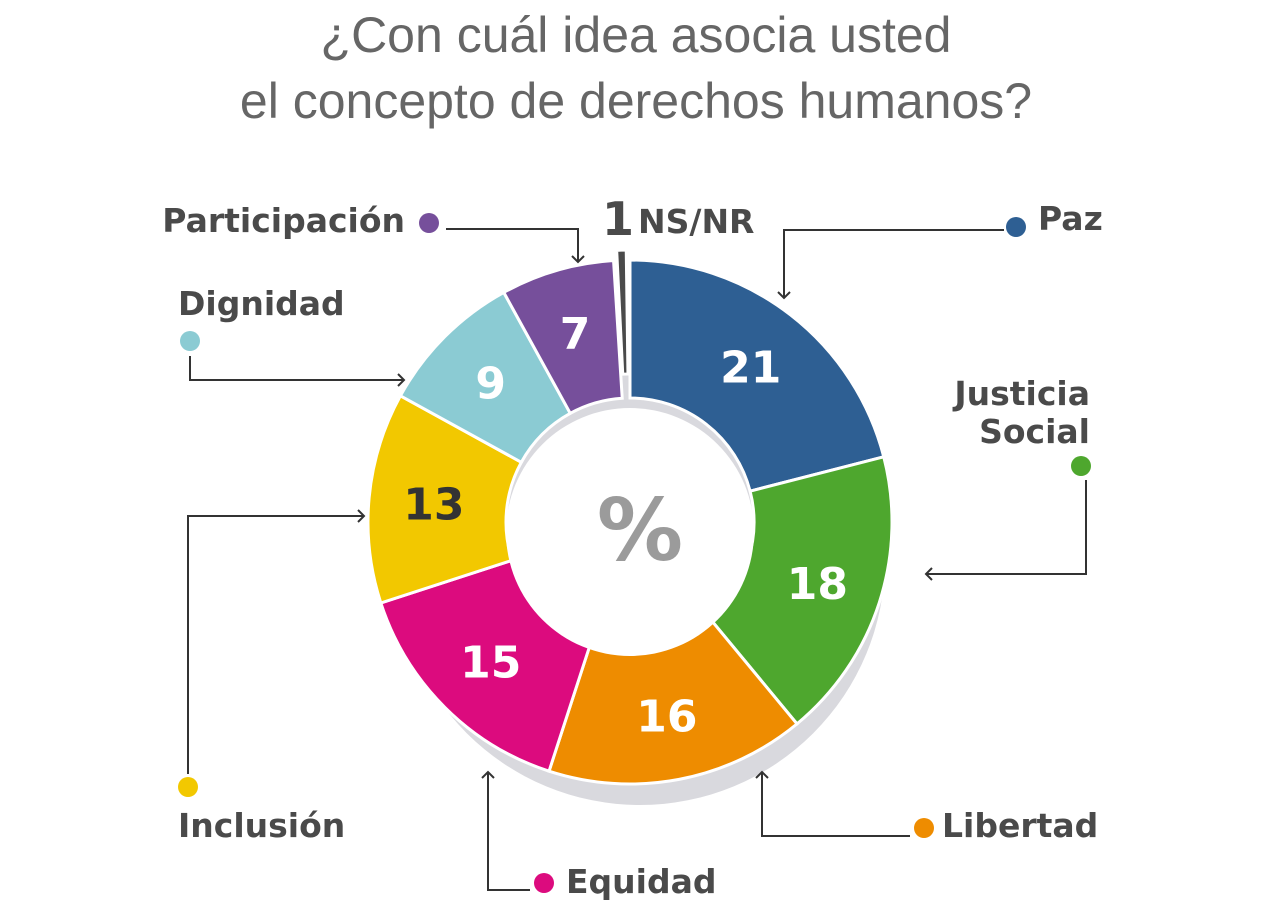  I want to click on value-label-equidad: 15, so click(490, 662).